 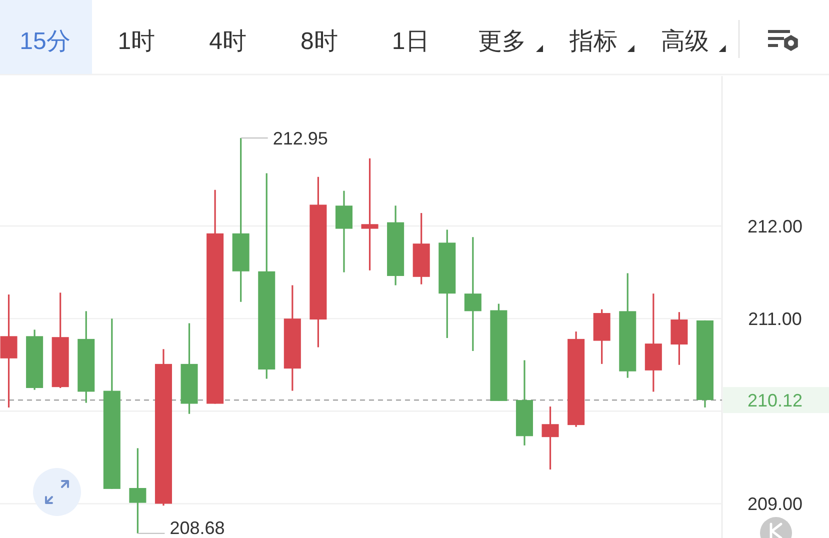 What do you see at coordinates (775, 504) in the screenshot?
I see `y-tick-label: 209.00` at bounding box center [775, 504].